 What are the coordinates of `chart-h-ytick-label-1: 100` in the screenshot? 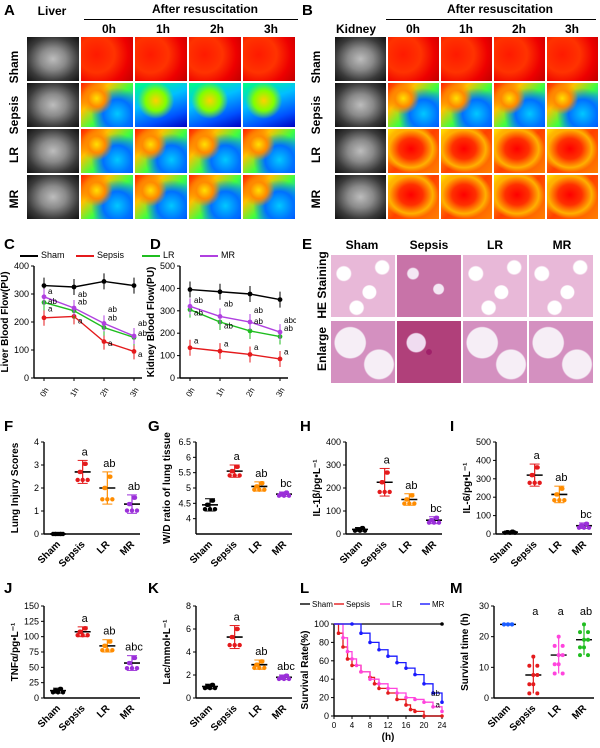 It's located at (333, 511).